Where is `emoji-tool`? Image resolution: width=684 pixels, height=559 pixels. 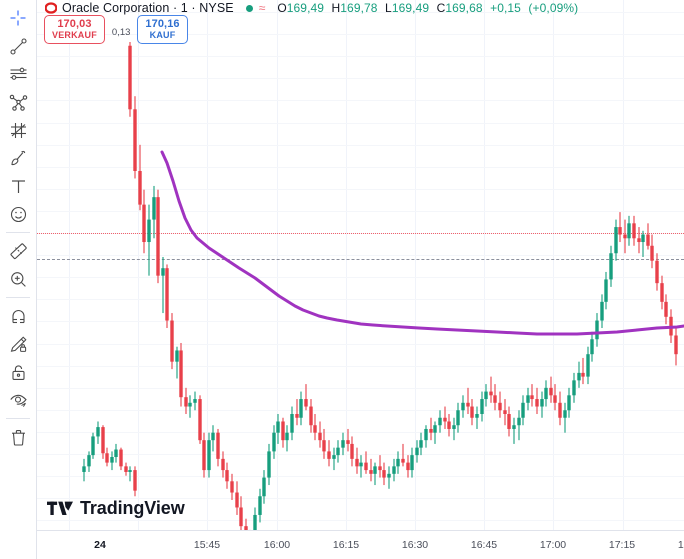
emoji-tool is located at coordinates (18, 214).